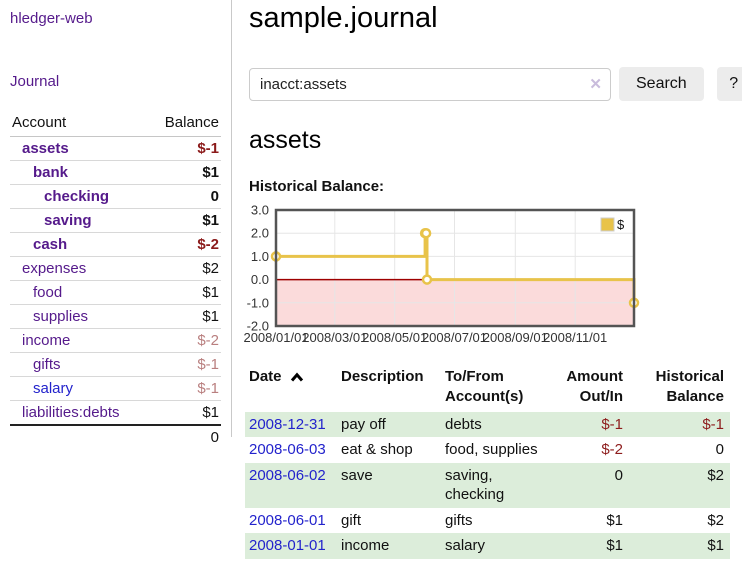  Describe the element at coordinates (575, 337) in the screenshot. I see `x-tick-label: 2008/11/01` at that location.